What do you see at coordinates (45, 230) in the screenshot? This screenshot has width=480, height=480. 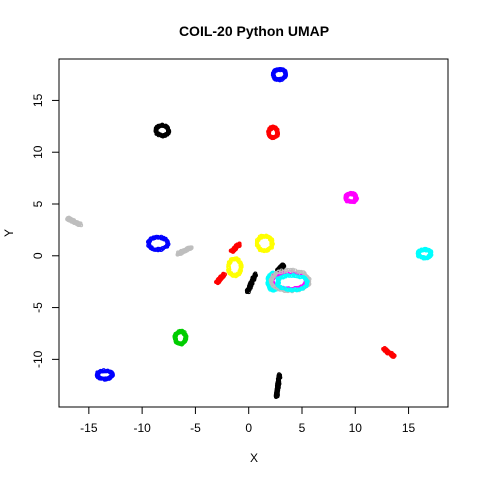 I see `y-axis: -10 -5 0 5 10 15` at bounding box center [45, 230].